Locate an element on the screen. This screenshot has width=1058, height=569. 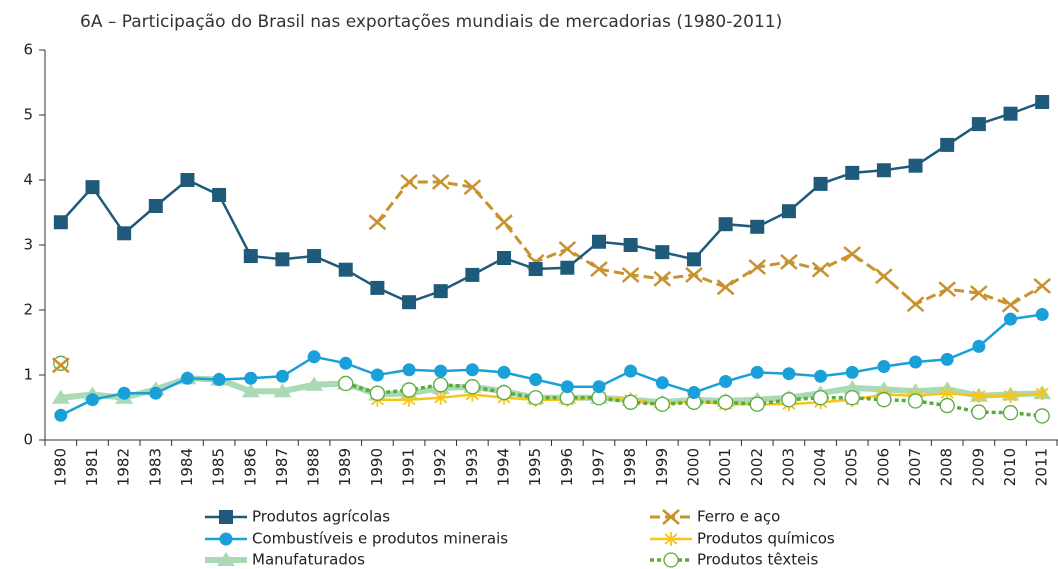
legend-item: Combustíveis e produtos minerais is located at coordinates (356, 539).